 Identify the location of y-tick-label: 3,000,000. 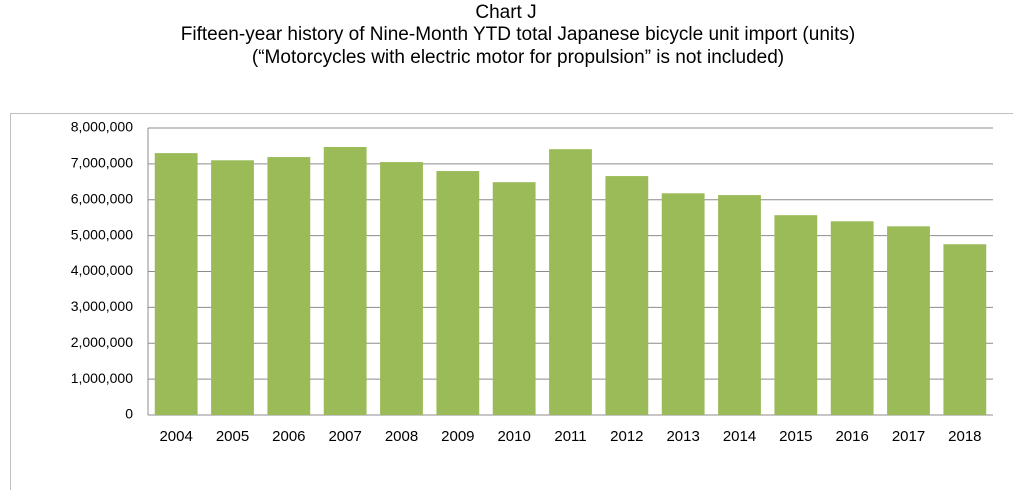
(102, 306).